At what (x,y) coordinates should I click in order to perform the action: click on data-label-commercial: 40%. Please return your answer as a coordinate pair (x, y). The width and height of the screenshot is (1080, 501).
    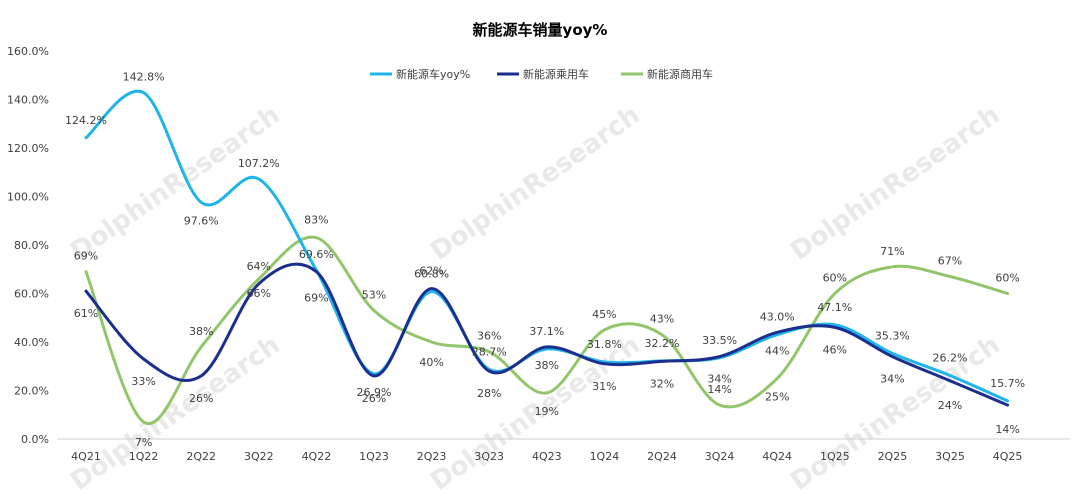
    Looking at the image, I should click on (431, 362).